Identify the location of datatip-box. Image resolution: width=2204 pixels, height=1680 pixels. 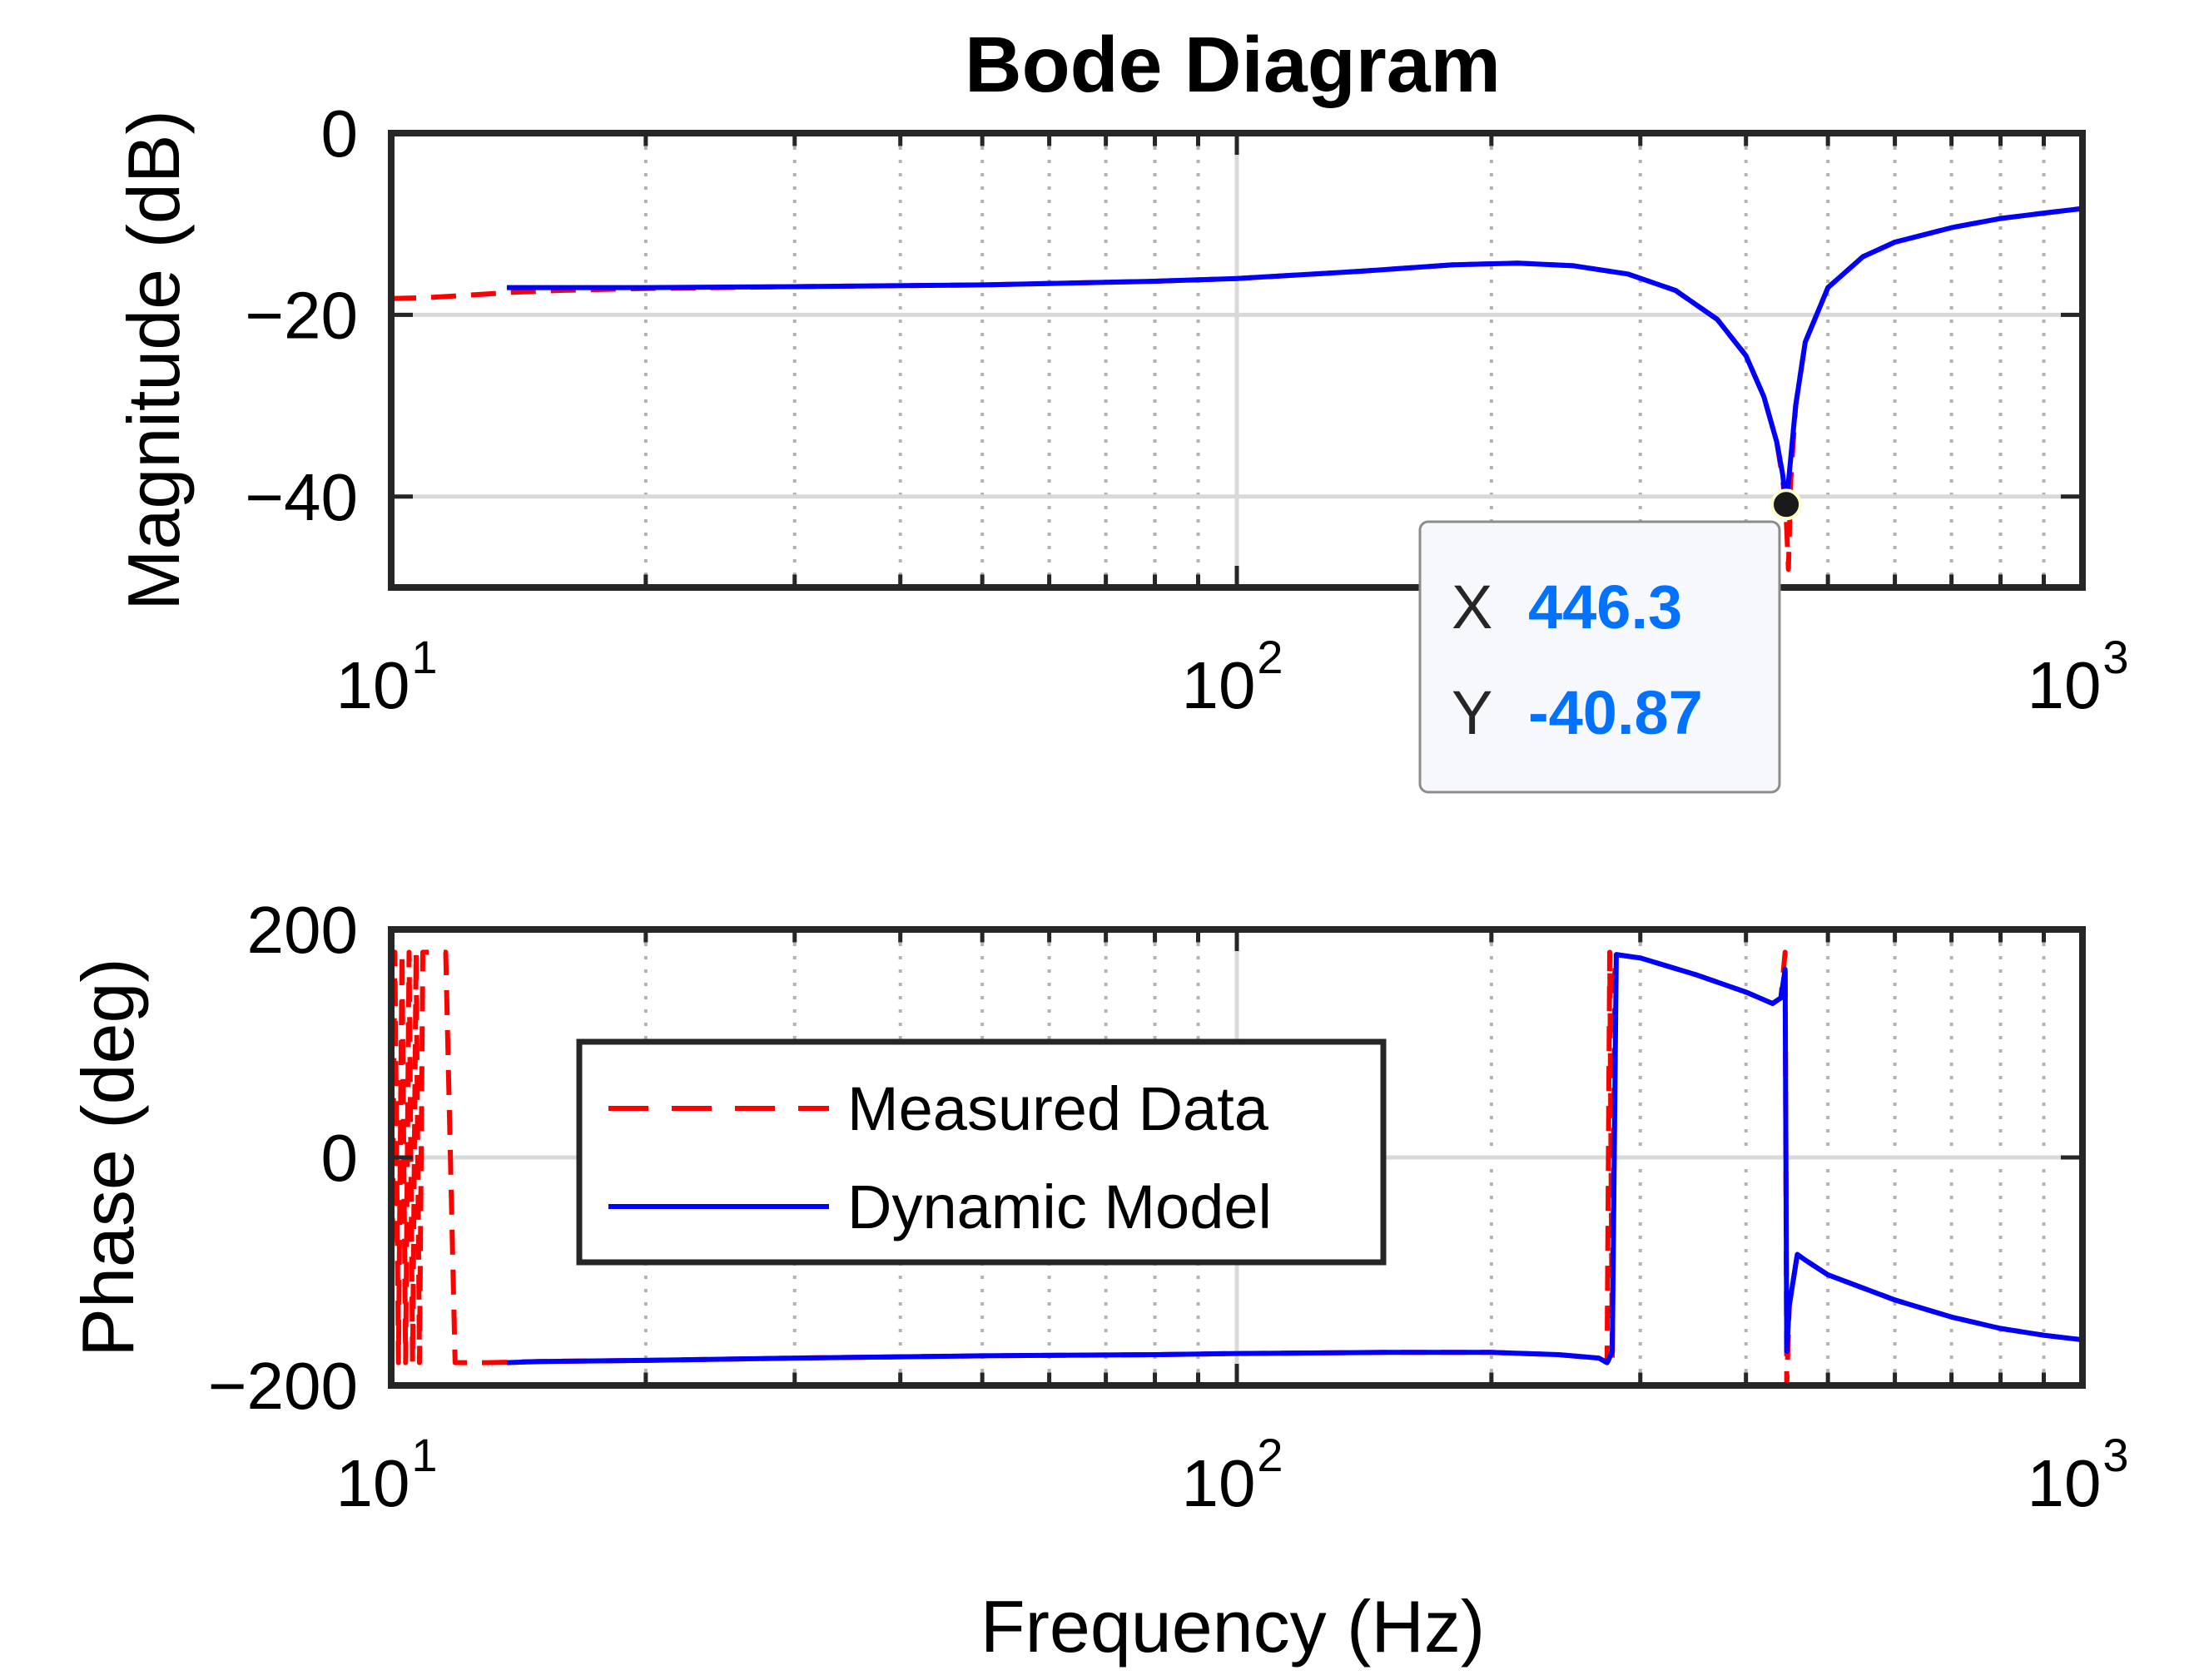
(1600, 657).